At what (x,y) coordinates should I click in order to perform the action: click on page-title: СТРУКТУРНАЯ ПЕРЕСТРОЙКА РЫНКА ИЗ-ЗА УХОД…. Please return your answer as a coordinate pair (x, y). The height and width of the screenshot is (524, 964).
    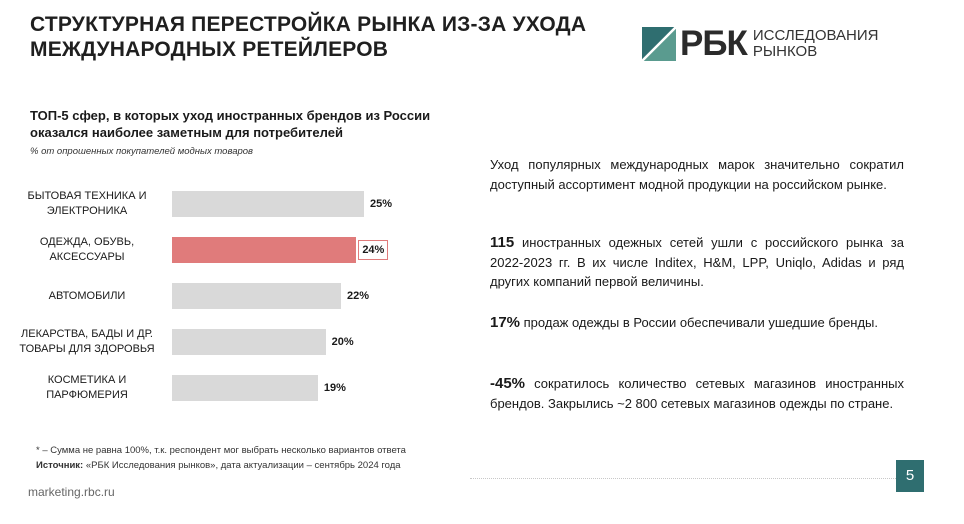
    Looking at the image, I should click on (308, 37).